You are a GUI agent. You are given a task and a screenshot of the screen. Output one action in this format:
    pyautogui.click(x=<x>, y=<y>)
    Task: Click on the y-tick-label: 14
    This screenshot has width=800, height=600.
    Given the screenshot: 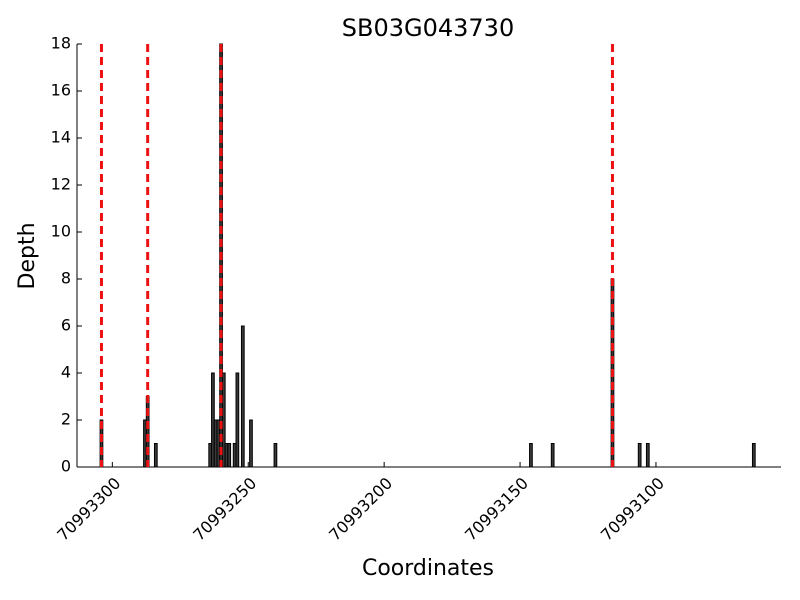 What is the action you would take?
    pyautogui.click(x=61, y=137)
    